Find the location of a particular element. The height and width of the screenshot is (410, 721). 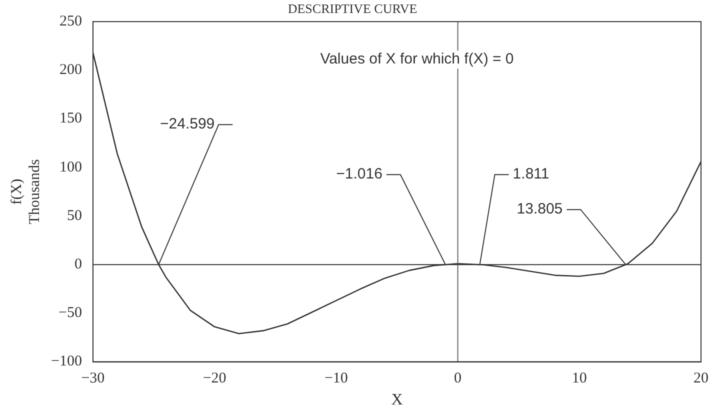

y-axis-title: f(X) Thousands is located at coordinates (25, 191).